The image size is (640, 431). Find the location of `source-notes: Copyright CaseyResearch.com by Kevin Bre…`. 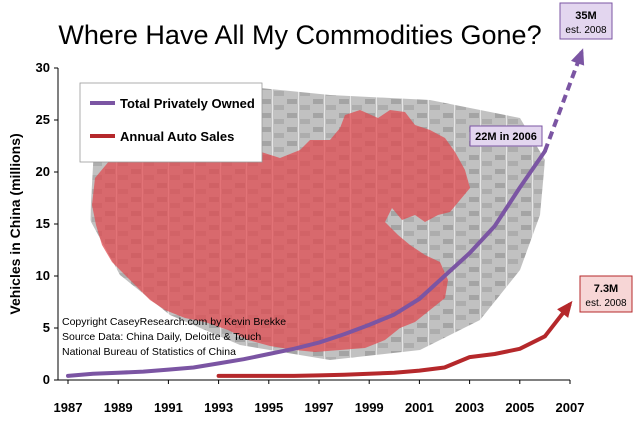

source-notes: Copyright CaseyResearch.com by Kevin Bre… is located at coordinates (174, 337).